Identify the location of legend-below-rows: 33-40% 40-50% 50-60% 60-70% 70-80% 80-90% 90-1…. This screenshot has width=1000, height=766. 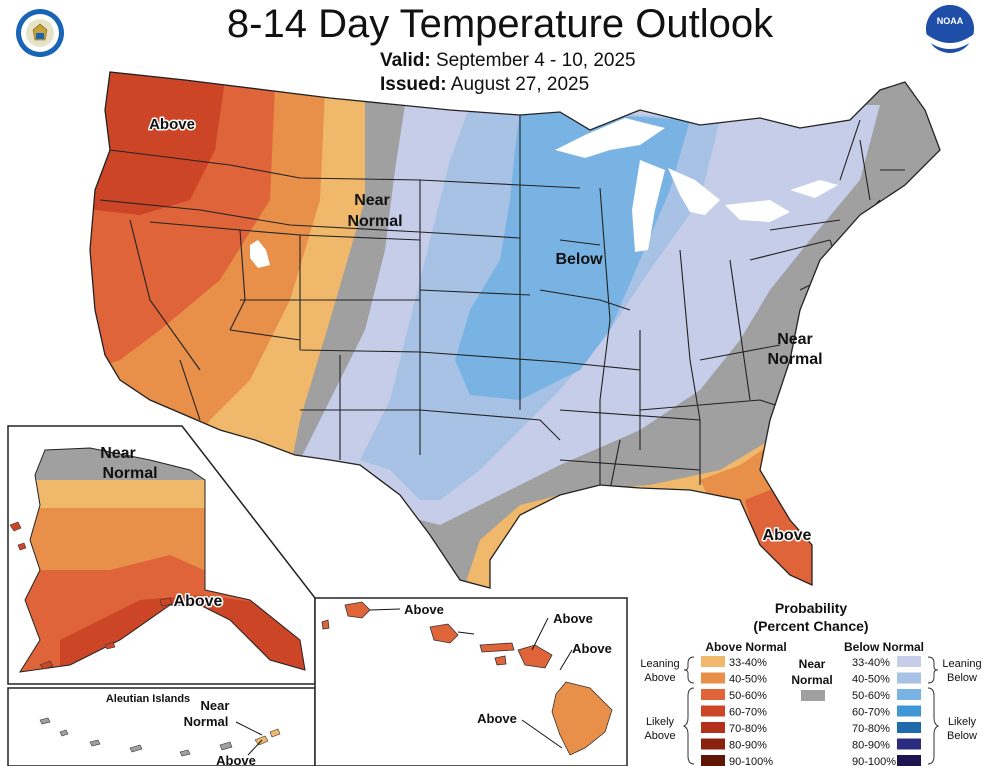
(886, 711).